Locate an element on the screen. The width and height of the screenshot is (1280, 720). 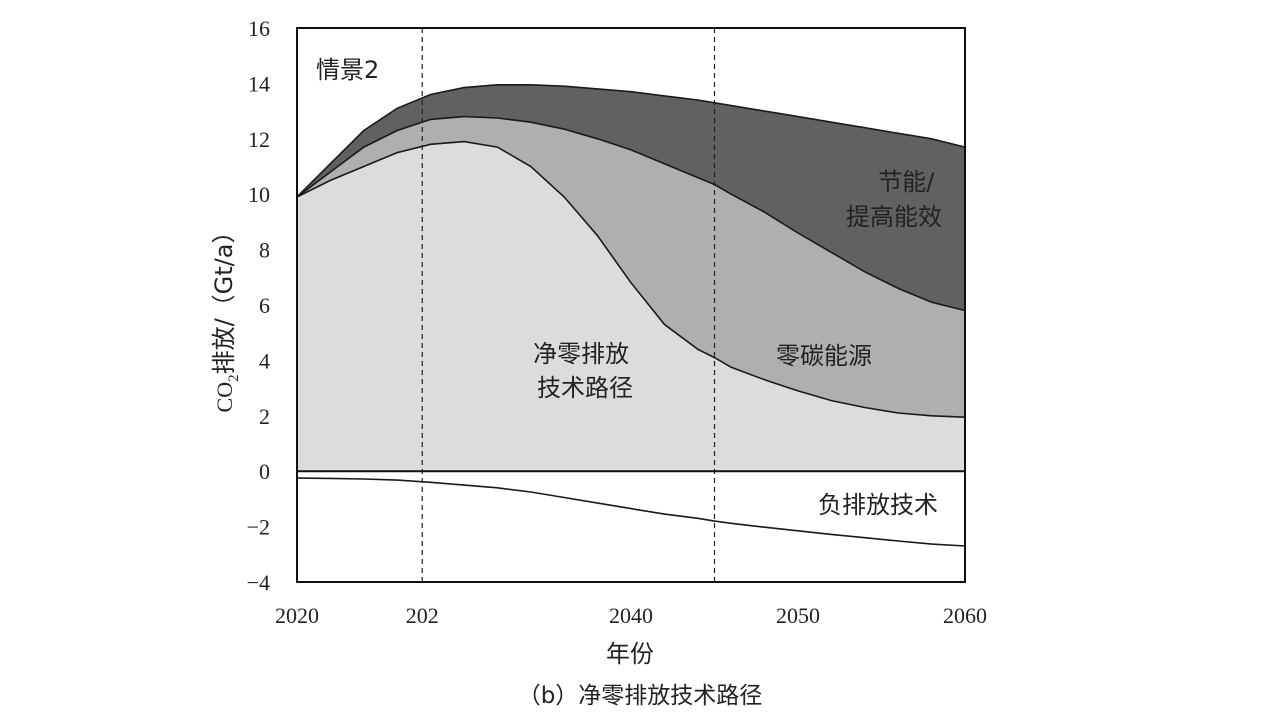
y-tick-label: 2 is located at coordinates (264, 416).